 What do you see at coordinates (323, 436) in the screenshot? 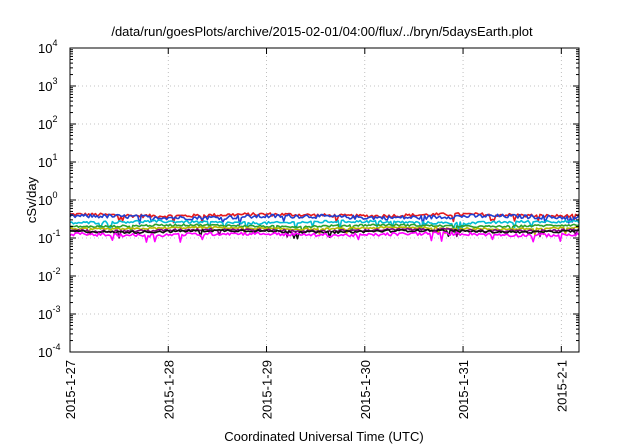
I see `x-axis-label: Coordinated Universal Time (UTC)` at bounding box center [323, 436].